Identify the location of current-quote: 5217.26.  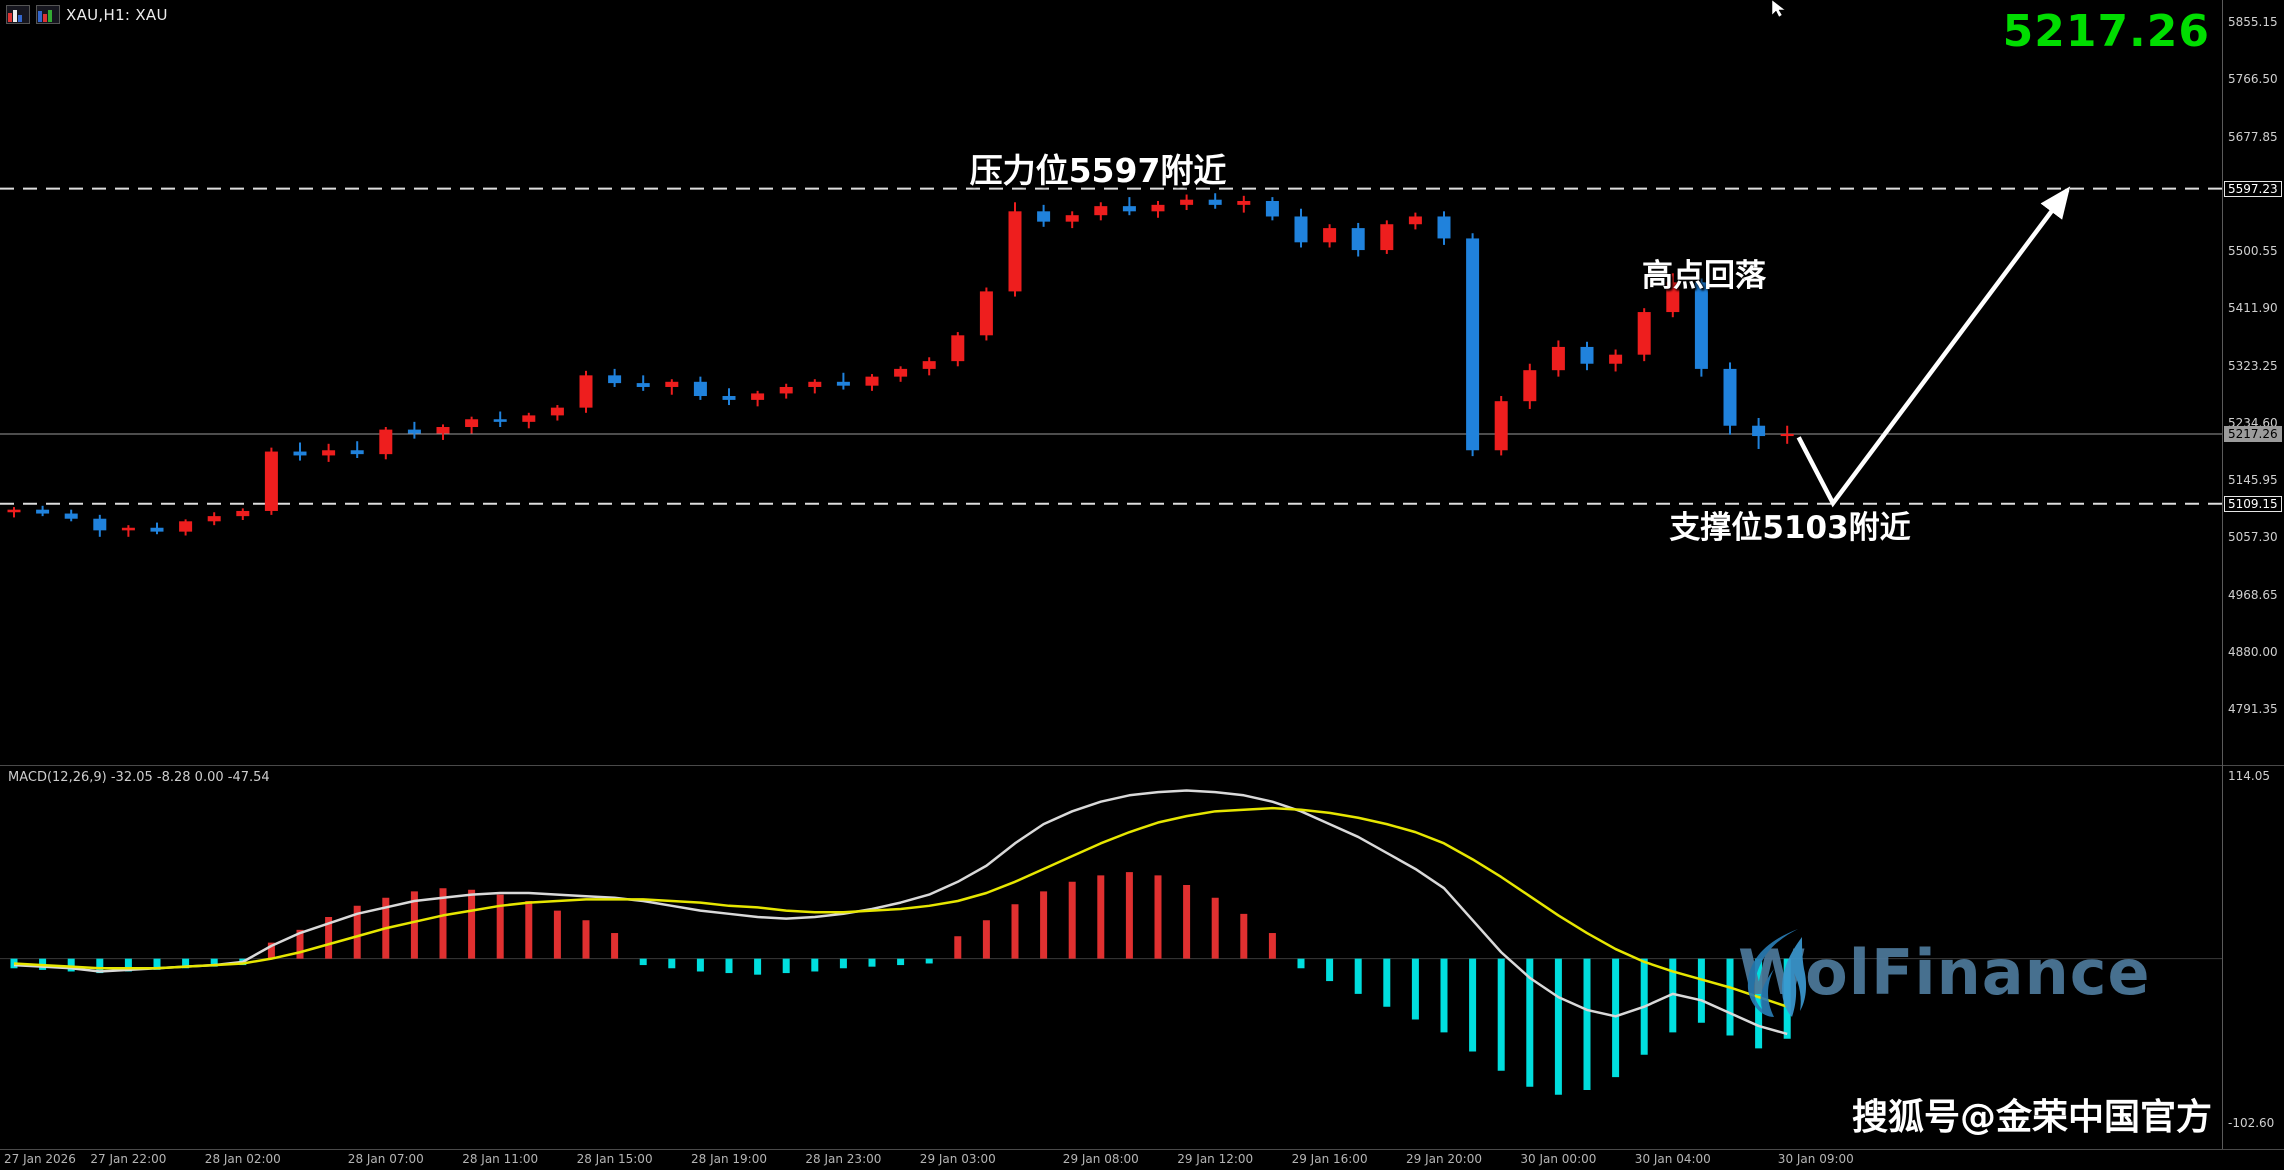
(2106, 31).